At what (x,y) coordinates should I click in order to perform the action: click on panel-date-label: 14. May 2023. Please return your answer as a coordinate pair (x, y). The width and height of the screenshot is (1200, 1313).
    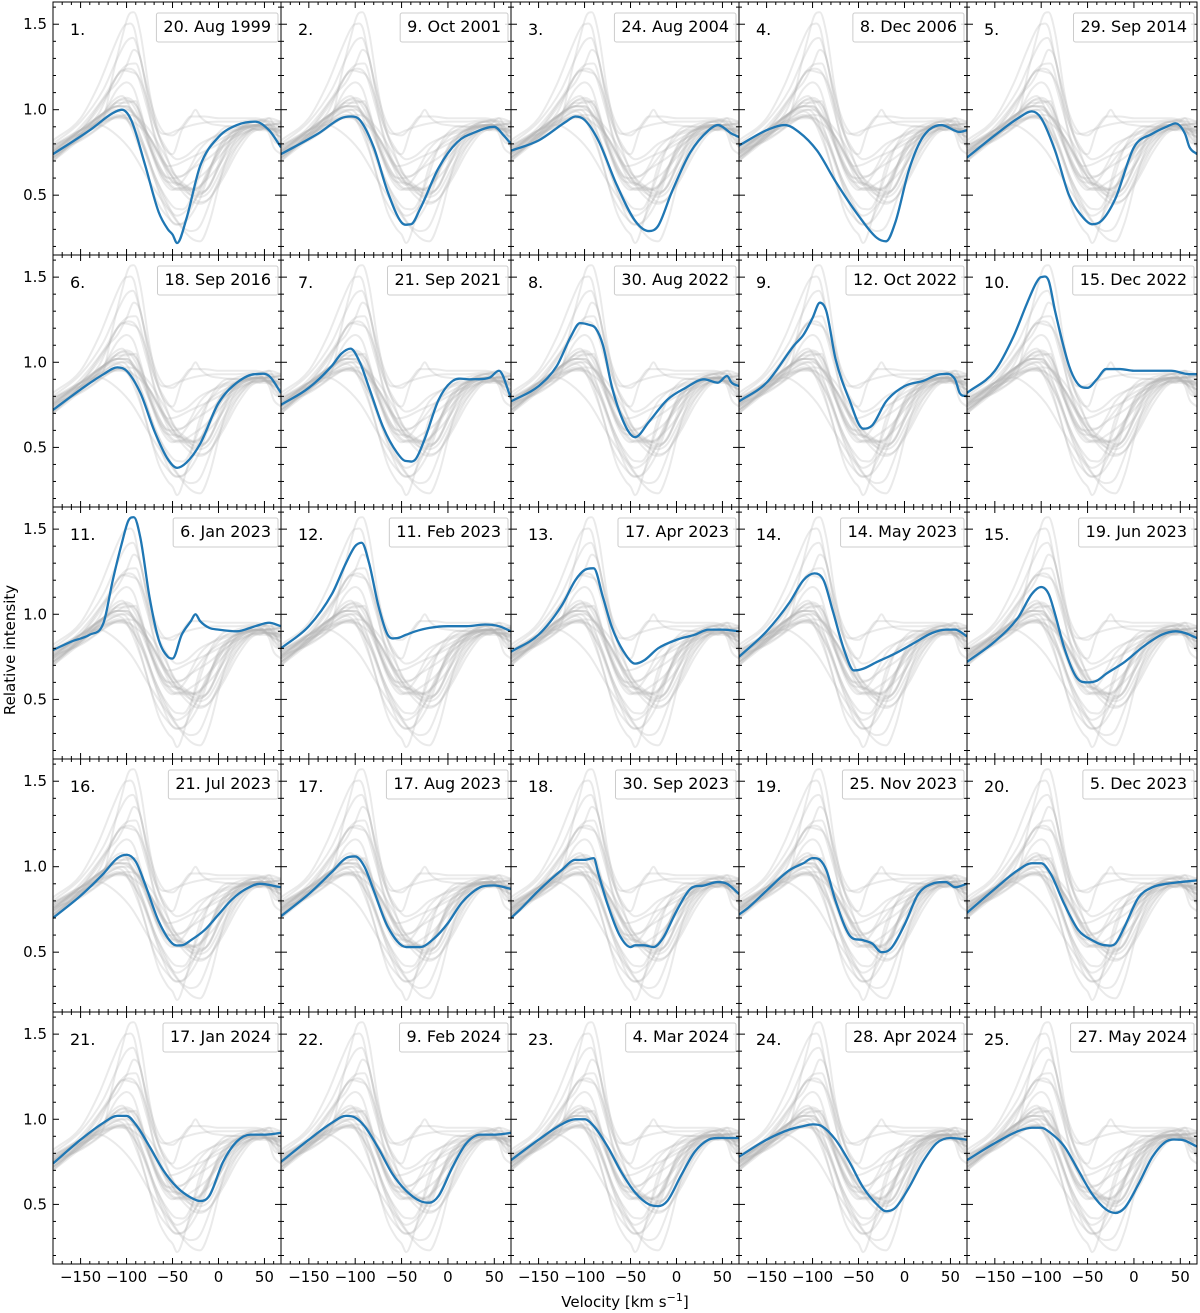
    Looking at the image, I should click on (902, 532).